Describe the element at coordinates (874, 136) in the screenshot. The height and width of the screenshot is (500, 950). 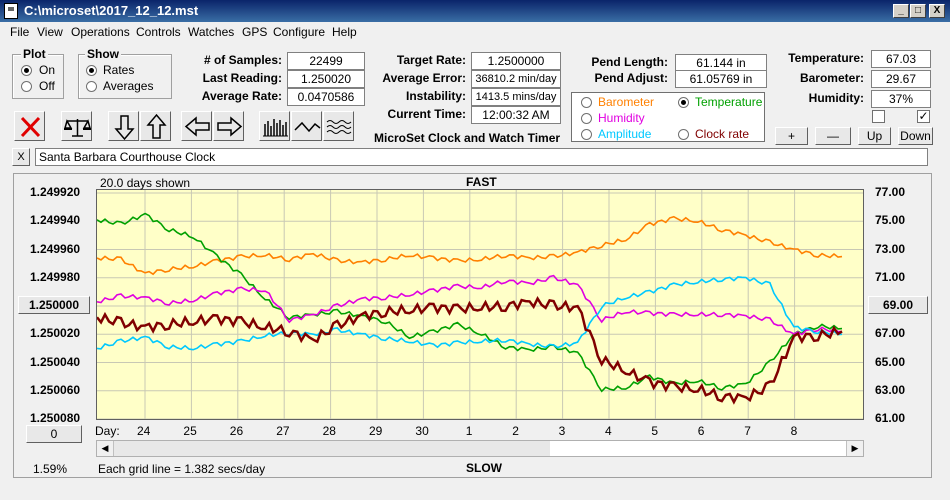
I see `up-button: Up` at that location.